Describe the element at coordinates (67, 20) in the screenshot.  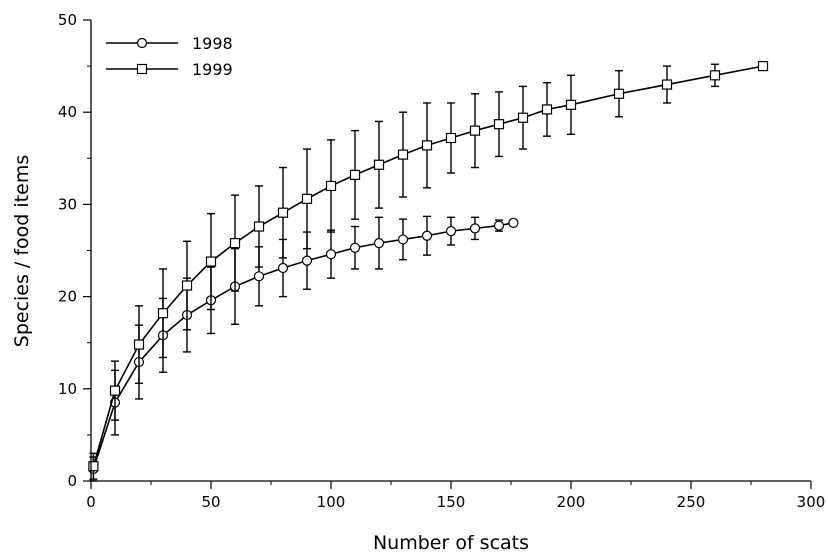
I see `y-tick-label: 50` at that location.